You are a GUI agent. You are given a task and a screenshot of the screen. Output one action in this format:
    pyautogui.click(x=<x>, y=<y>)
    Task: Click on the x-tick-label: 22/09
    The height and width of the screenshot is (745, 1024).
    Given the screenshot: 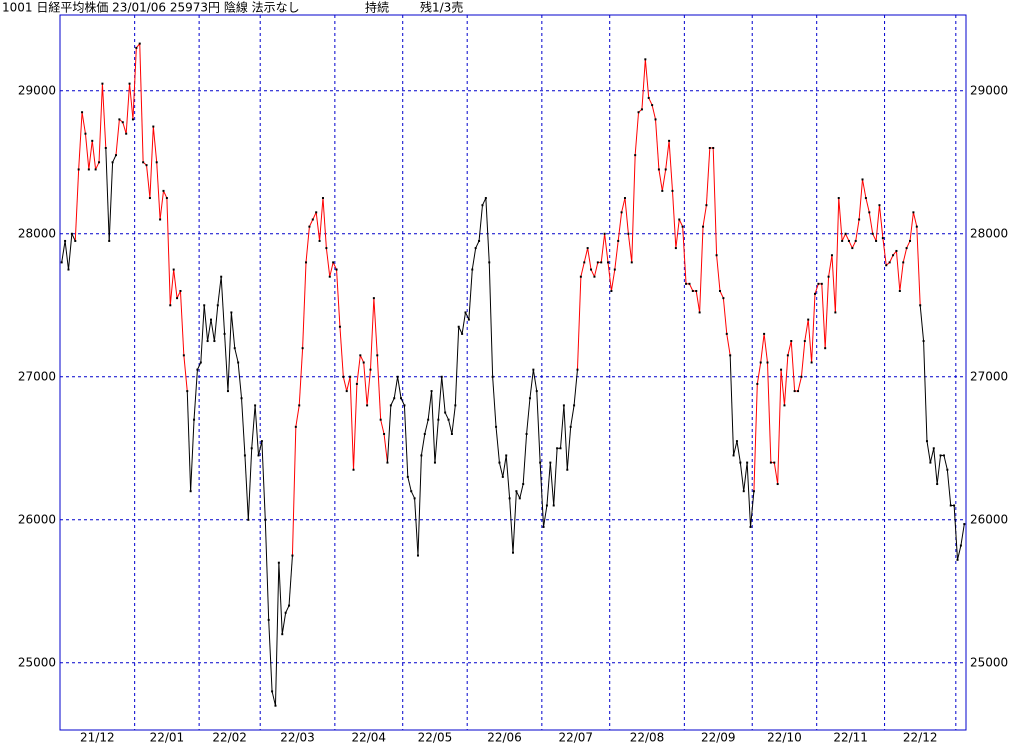 What is the action you would take?
    pyautogui.click(x=718, y=738)
    